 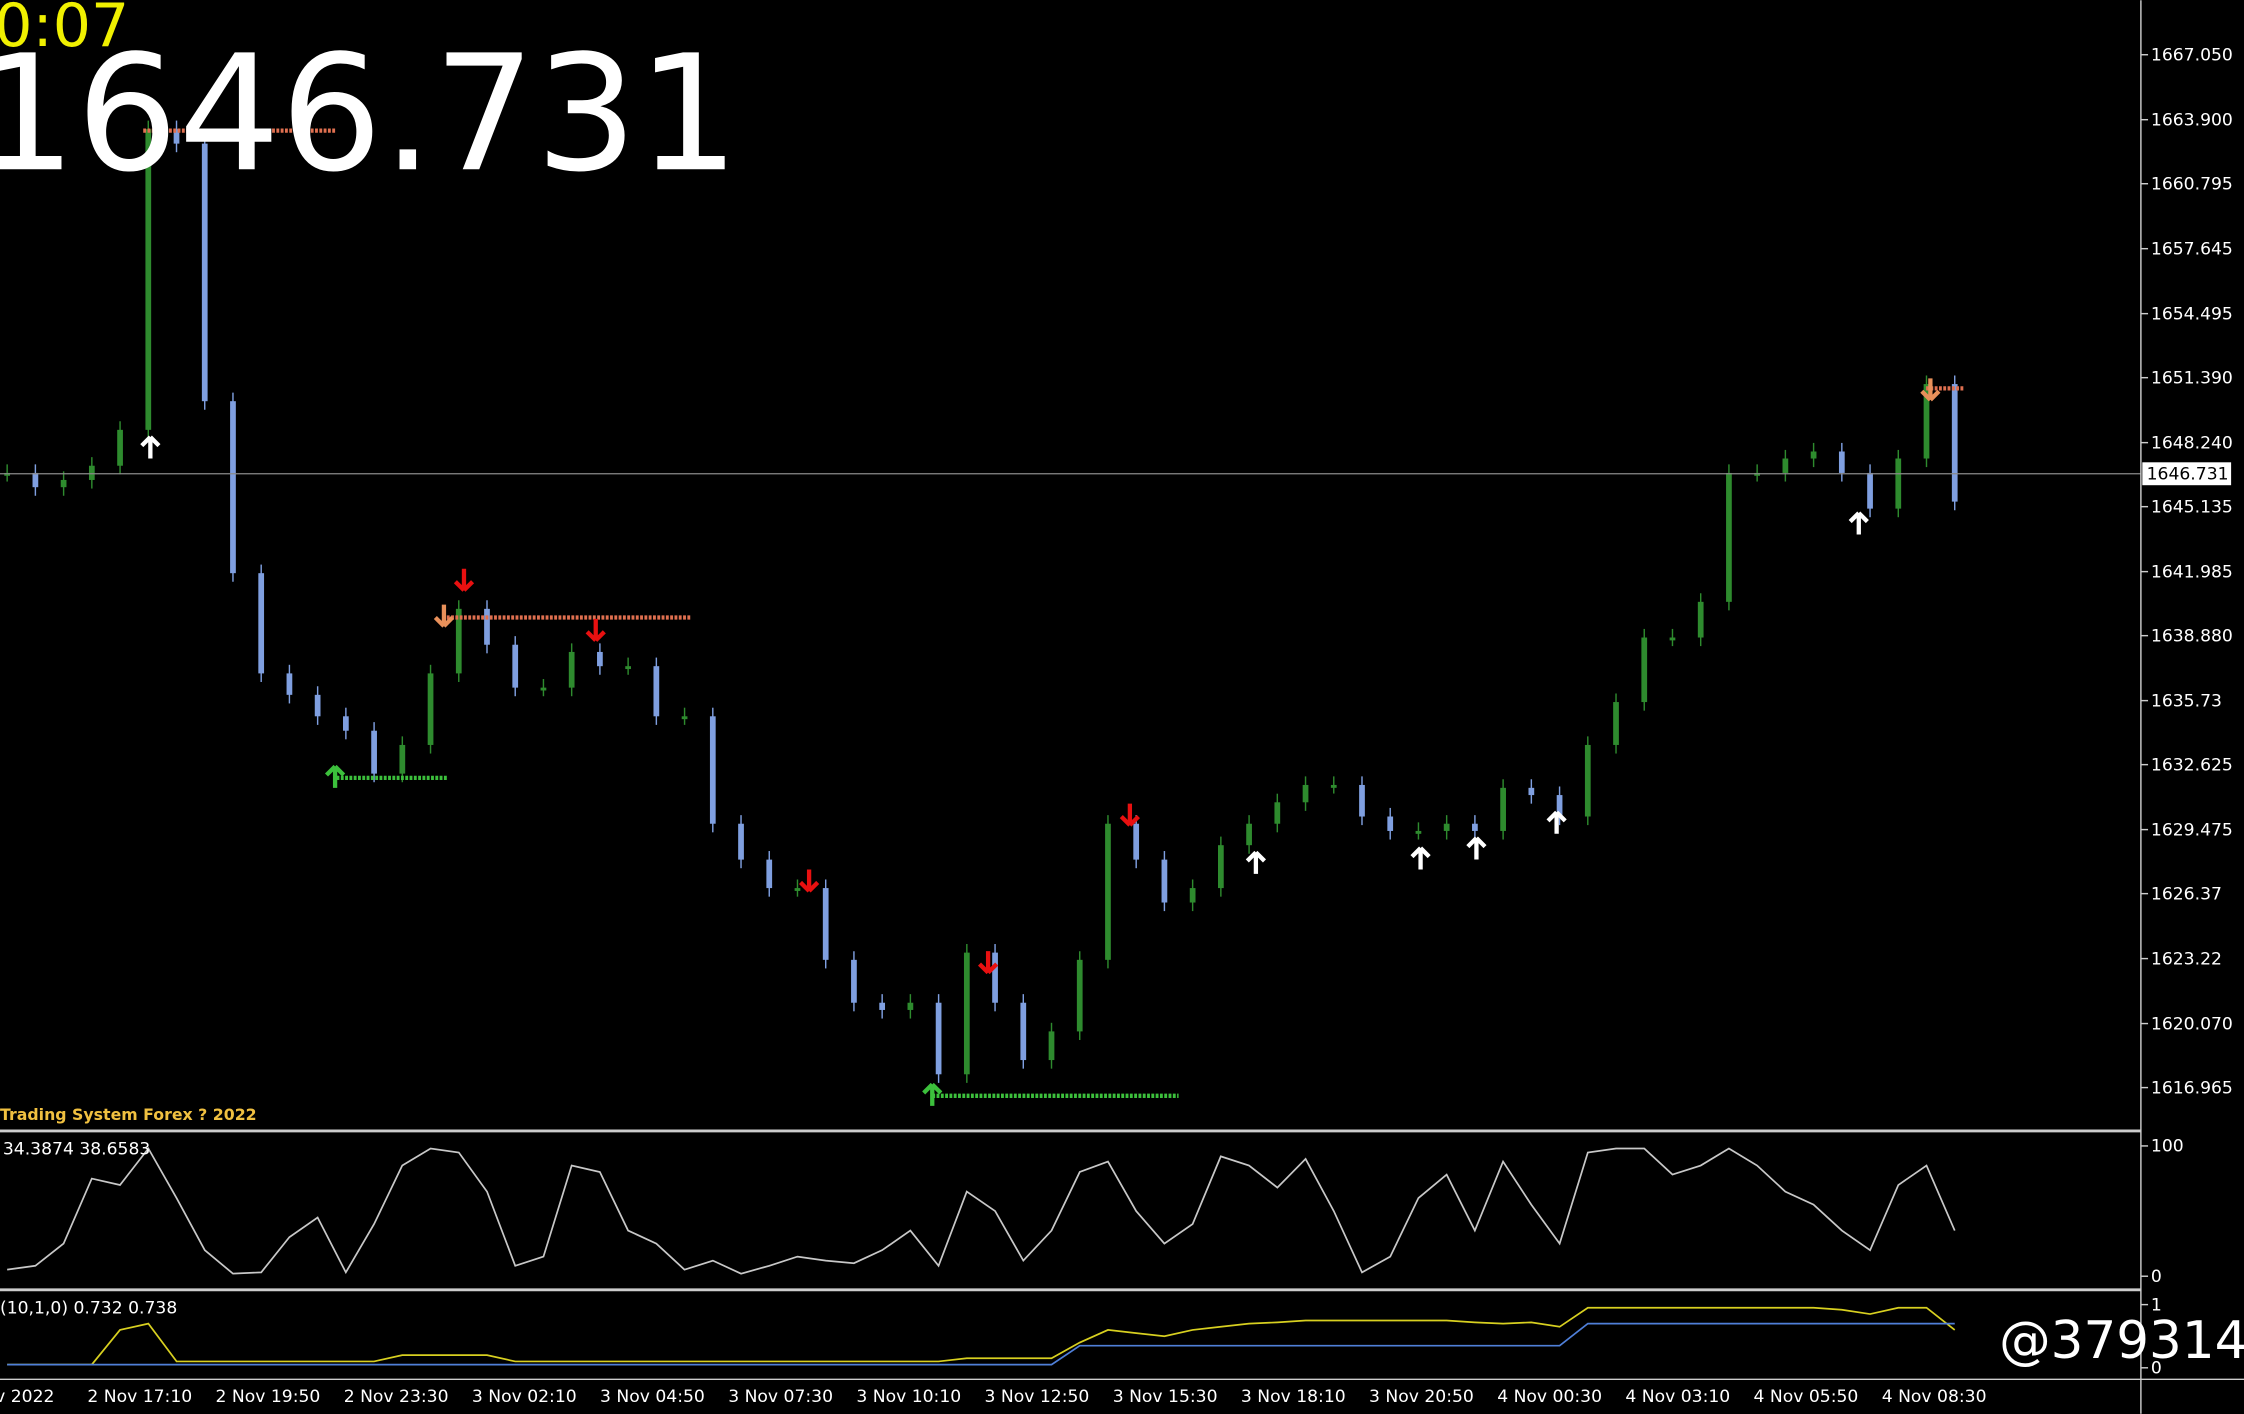 What do you see at coordinates (2188, 474) in the screenshot?
I see `price-tag-label: 1646.731` at bounding box center [2188, 474].